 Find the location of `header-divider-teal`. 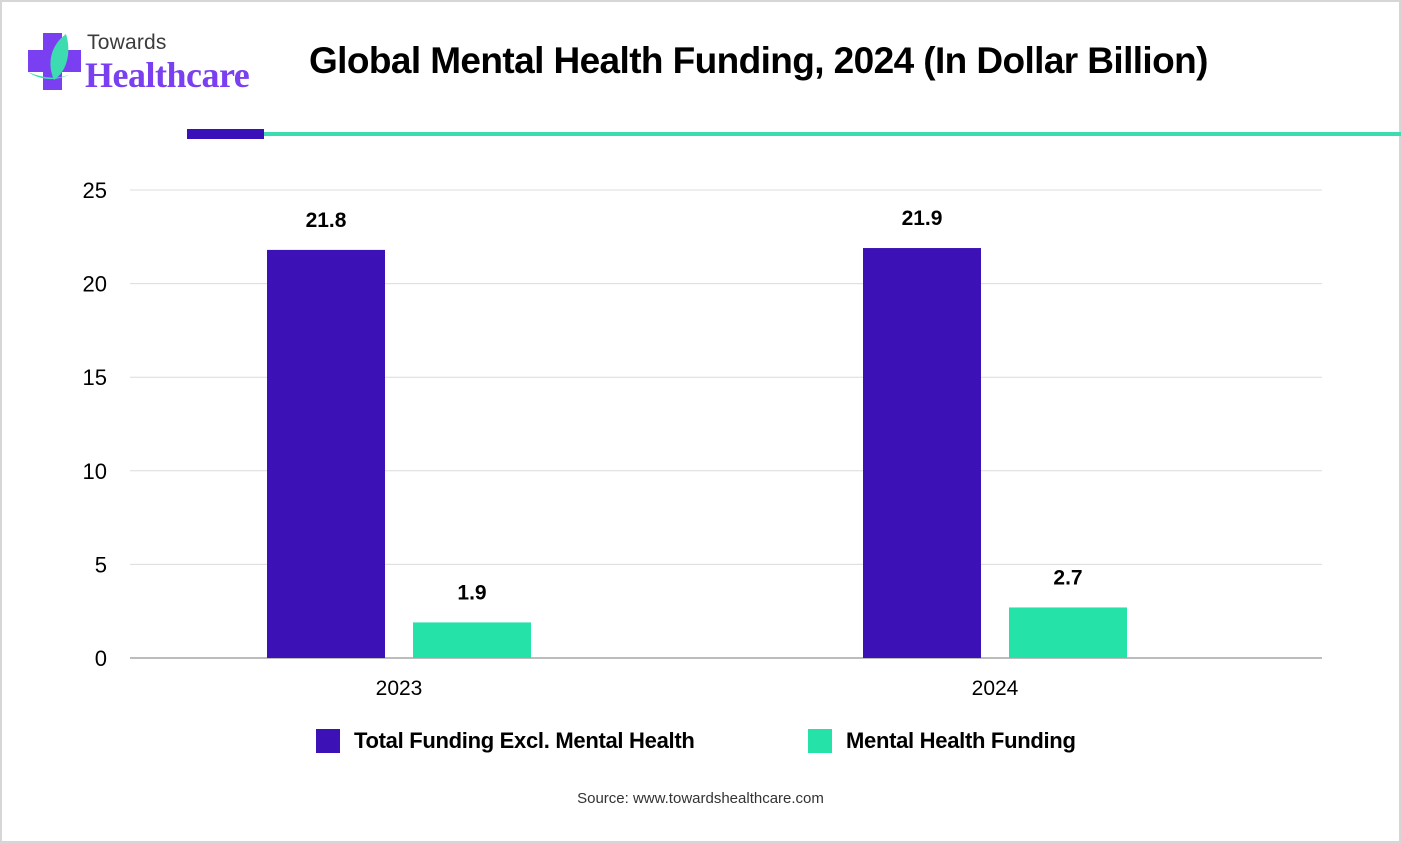

header-divider-teal is located at coordinates (832, 134).